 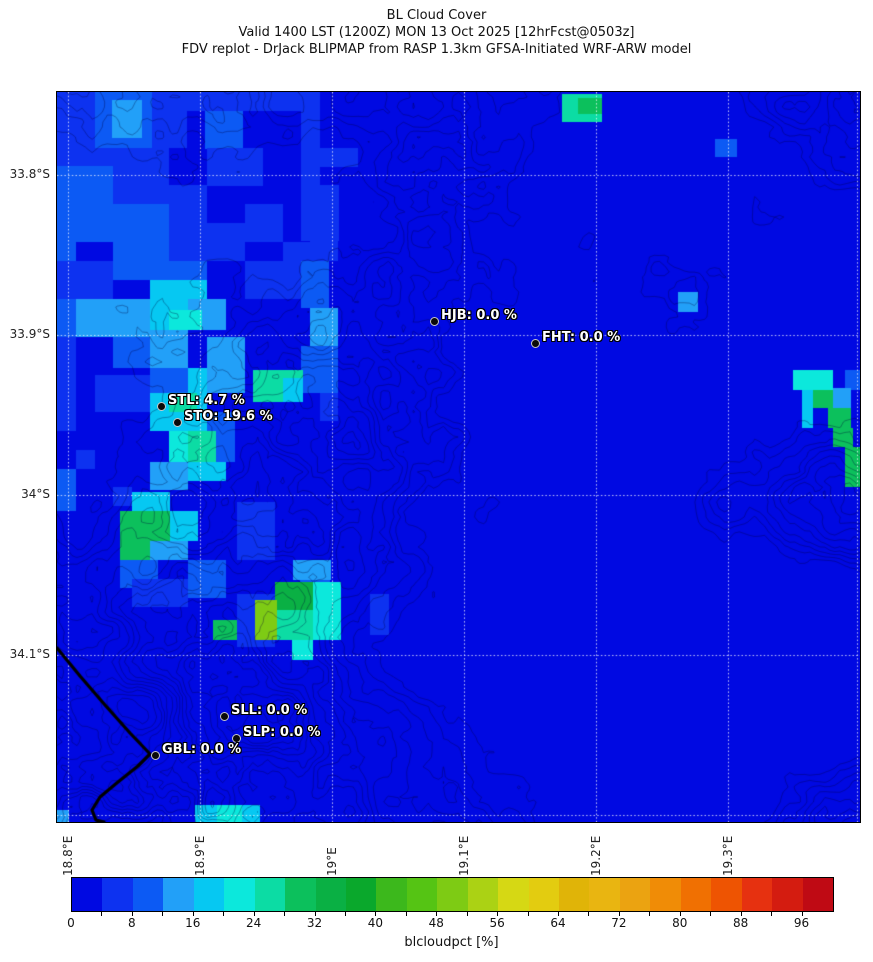 What do you see at coordinates (132, 923) in the screenshot?
I see `colorbar-tick-label-8: 8` at bounding box center [132, 923].